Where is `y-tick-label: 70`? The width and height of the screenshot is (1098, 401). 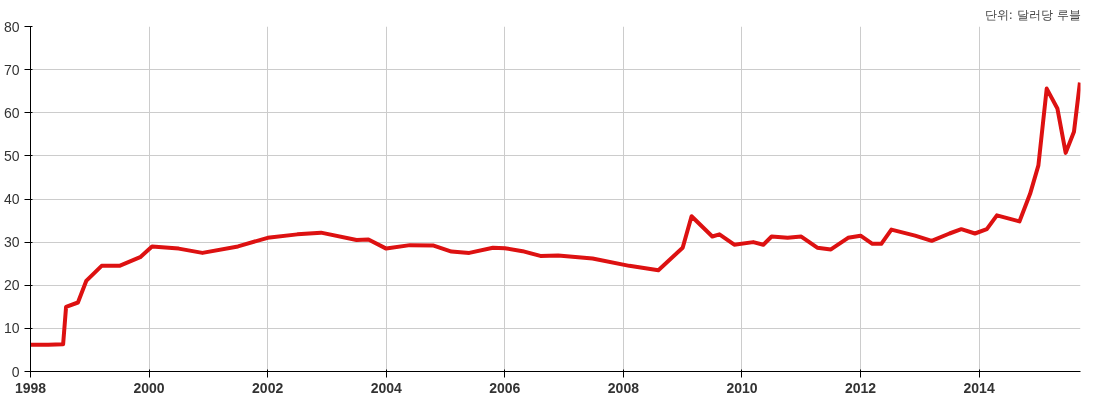 y-tick-label: 70 is located at coordinates (11, 69).